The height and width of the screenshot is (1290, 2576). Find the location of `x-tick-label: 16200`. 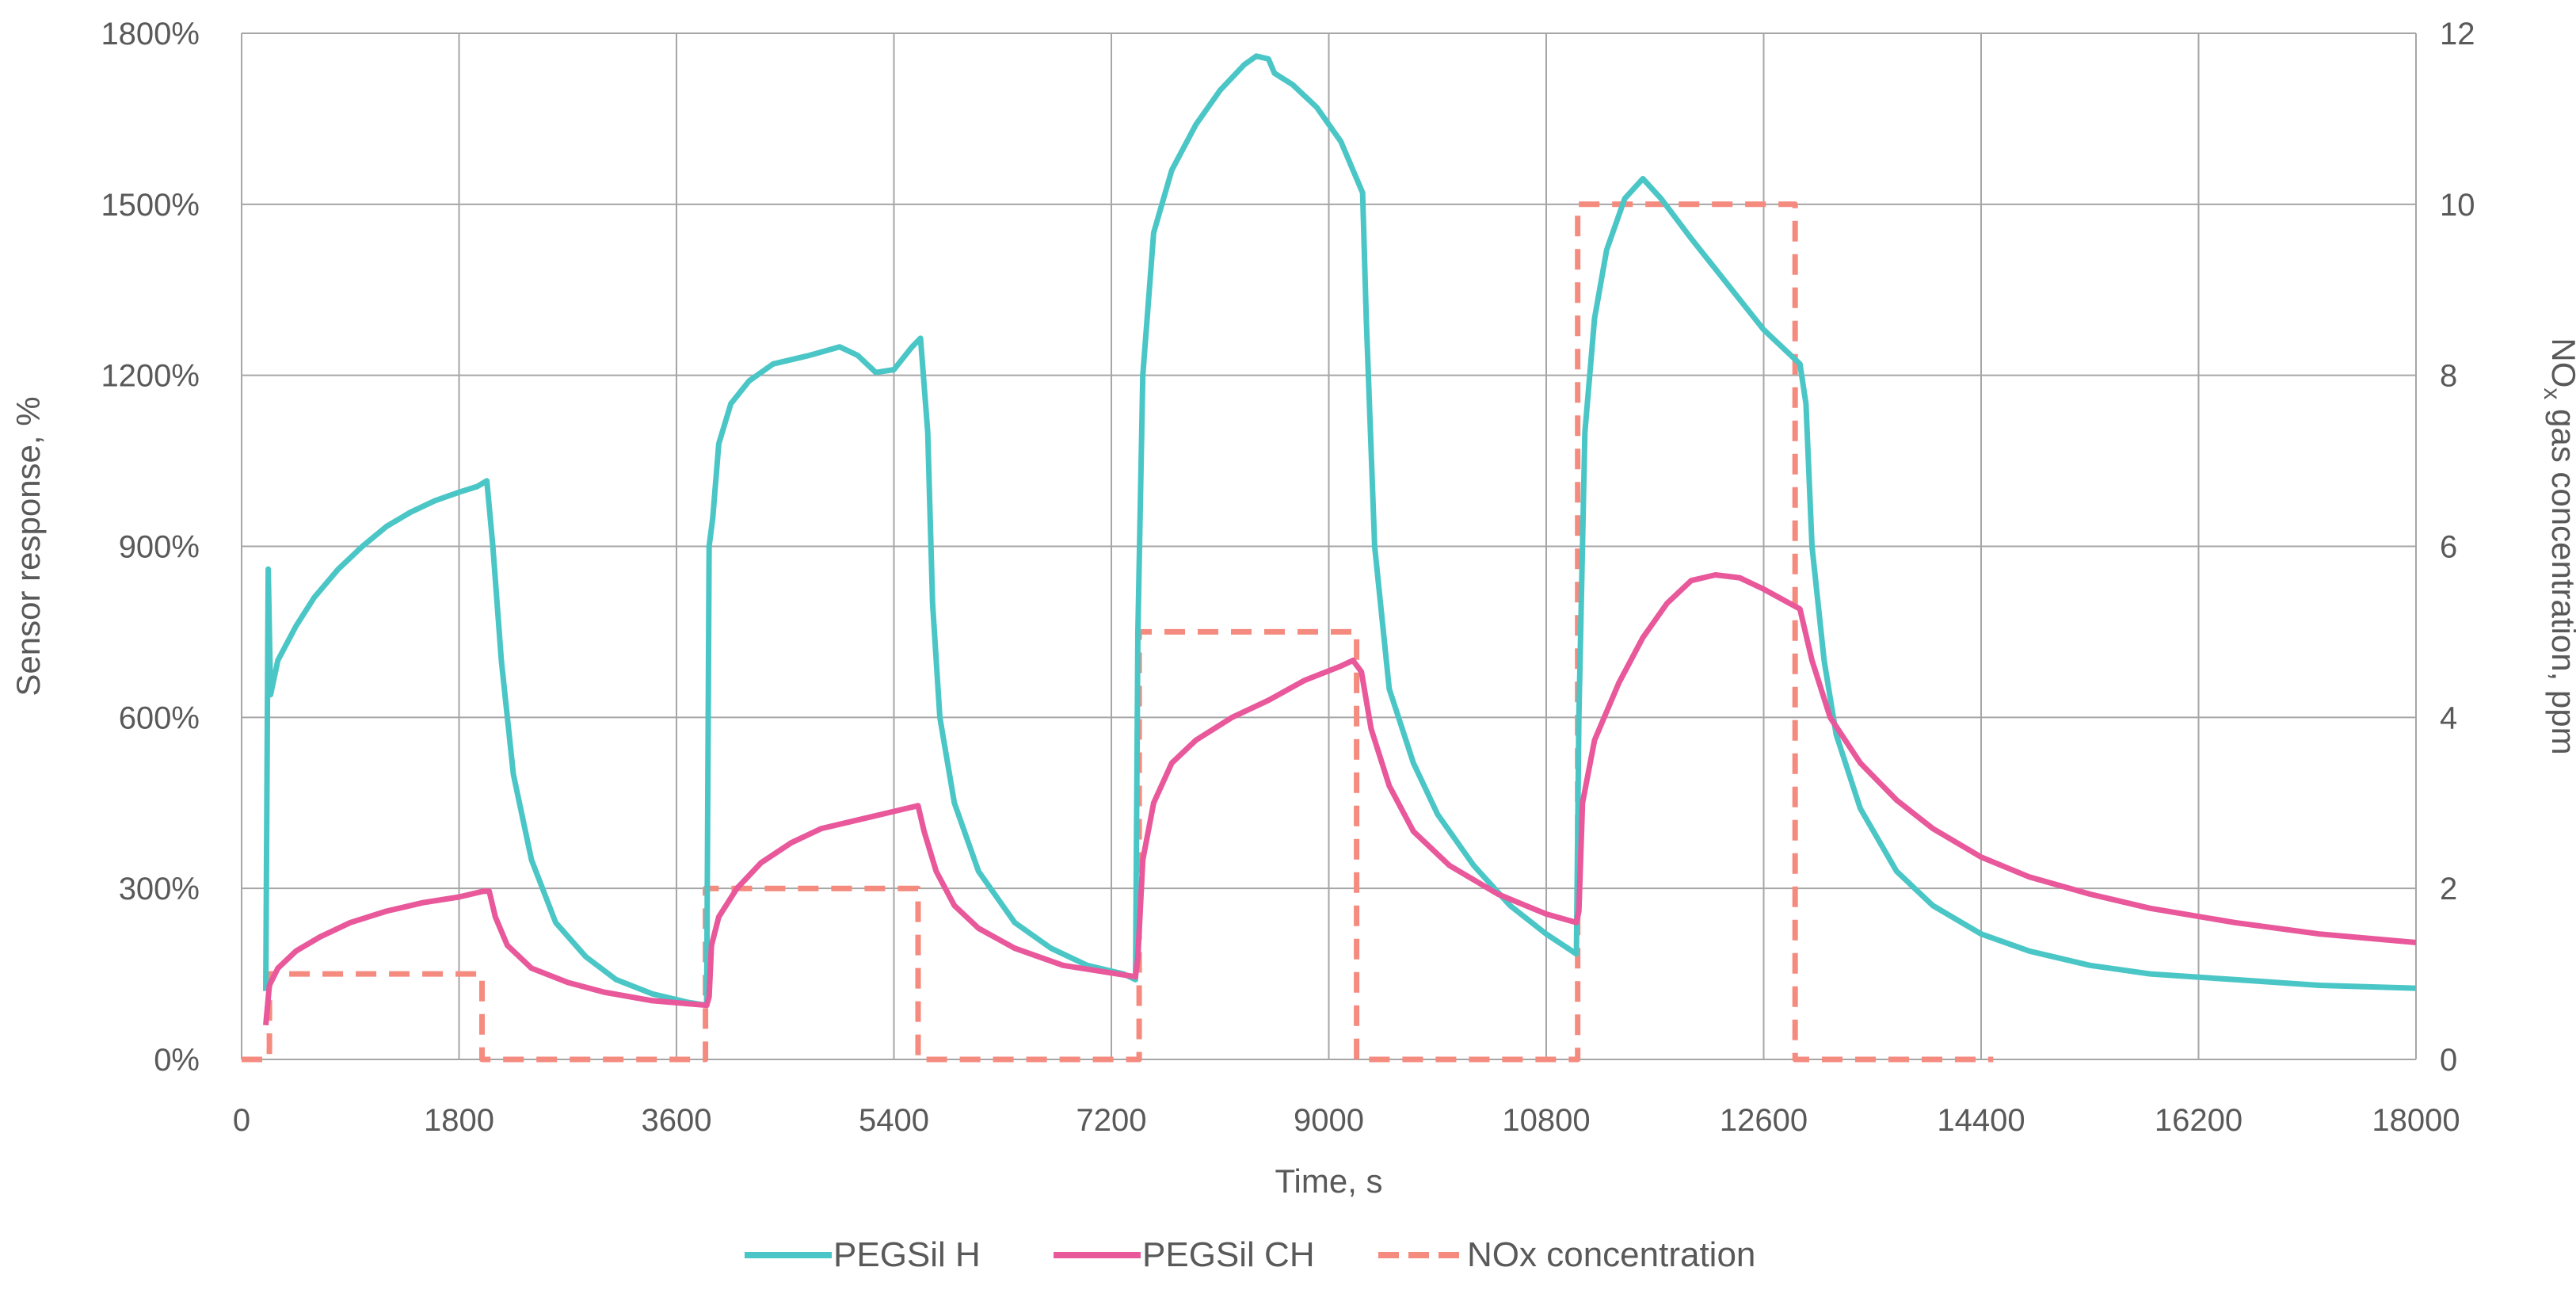

x-tick-label: 16200 is located at coordinates (2199, 1120).